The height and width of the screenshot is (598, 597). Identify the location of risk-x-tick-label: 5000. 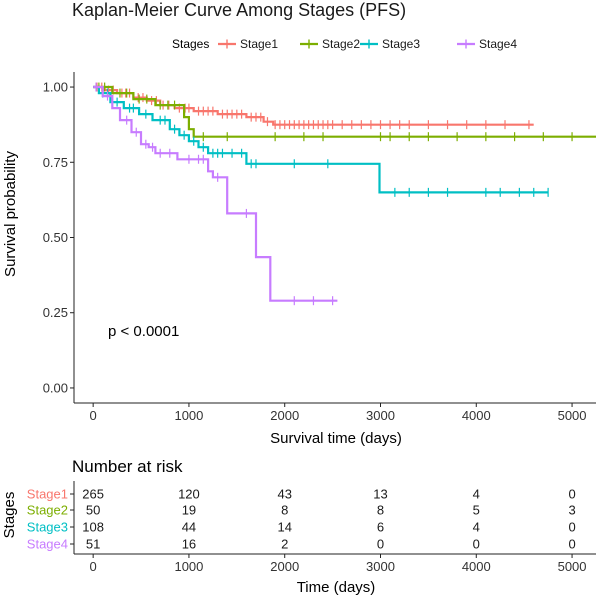
(572, 566).